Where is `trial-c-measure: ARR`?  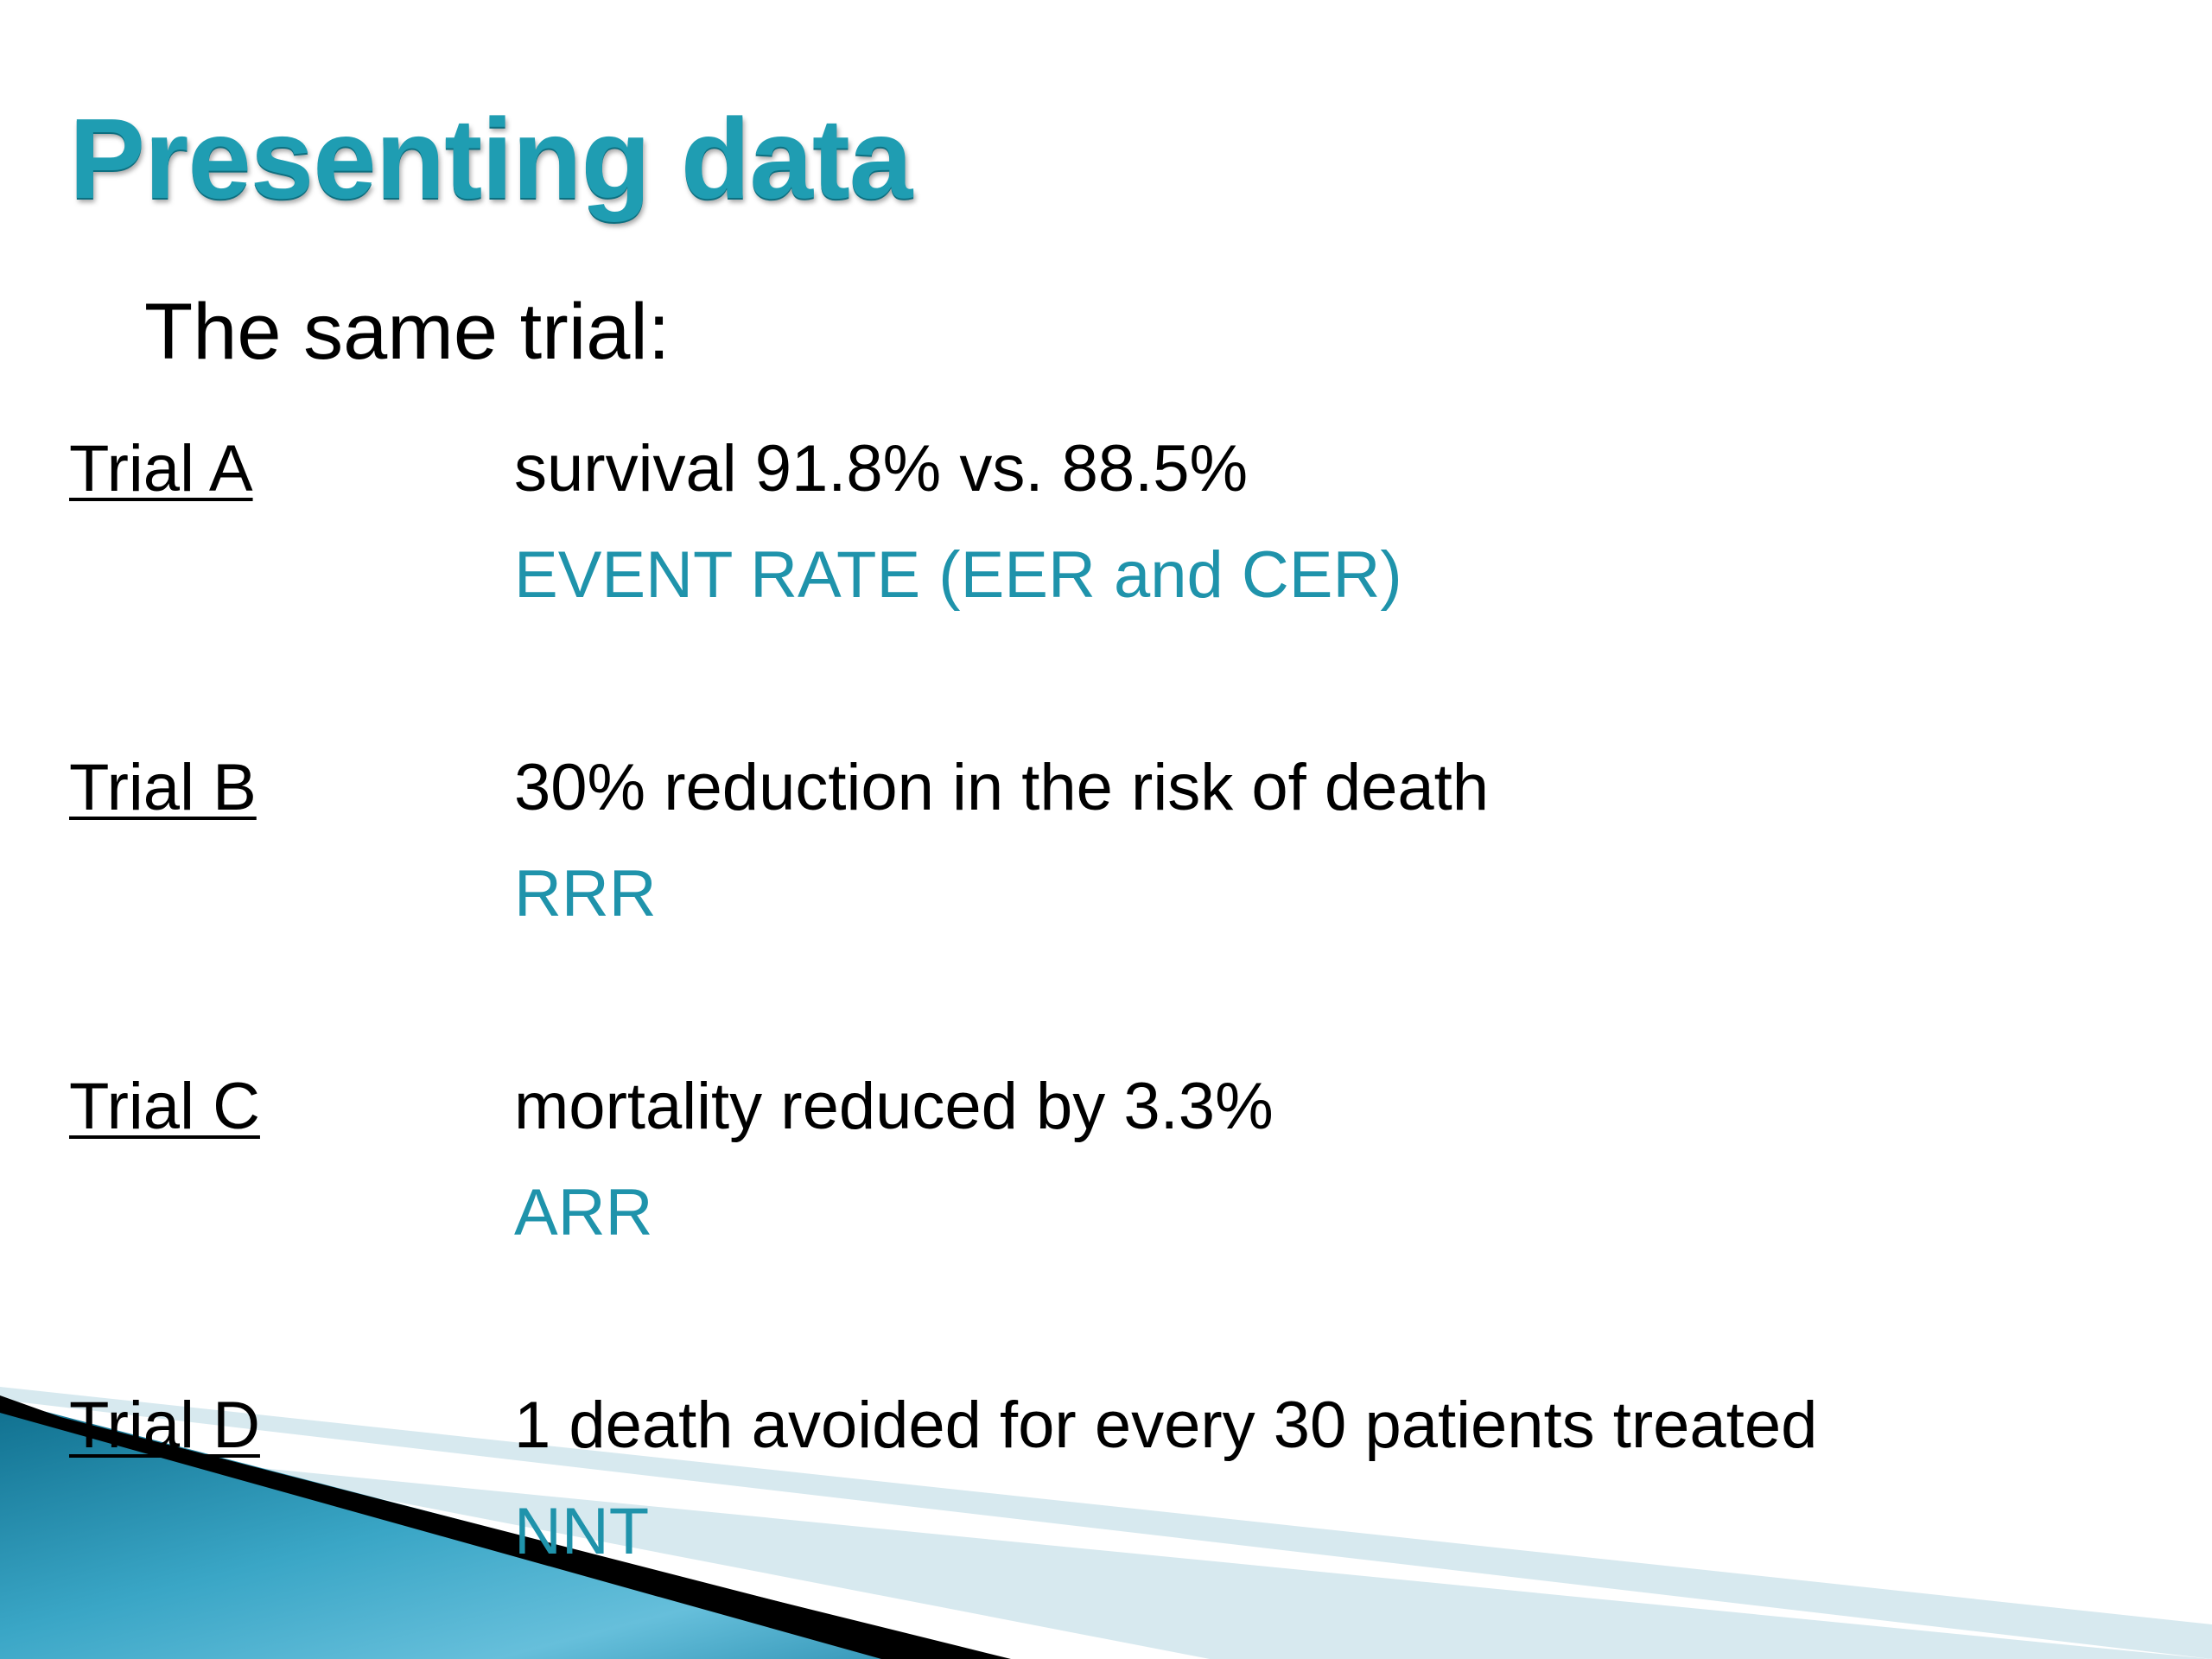
trial-c-measure: ARR is located at coordinates (583, 1212).